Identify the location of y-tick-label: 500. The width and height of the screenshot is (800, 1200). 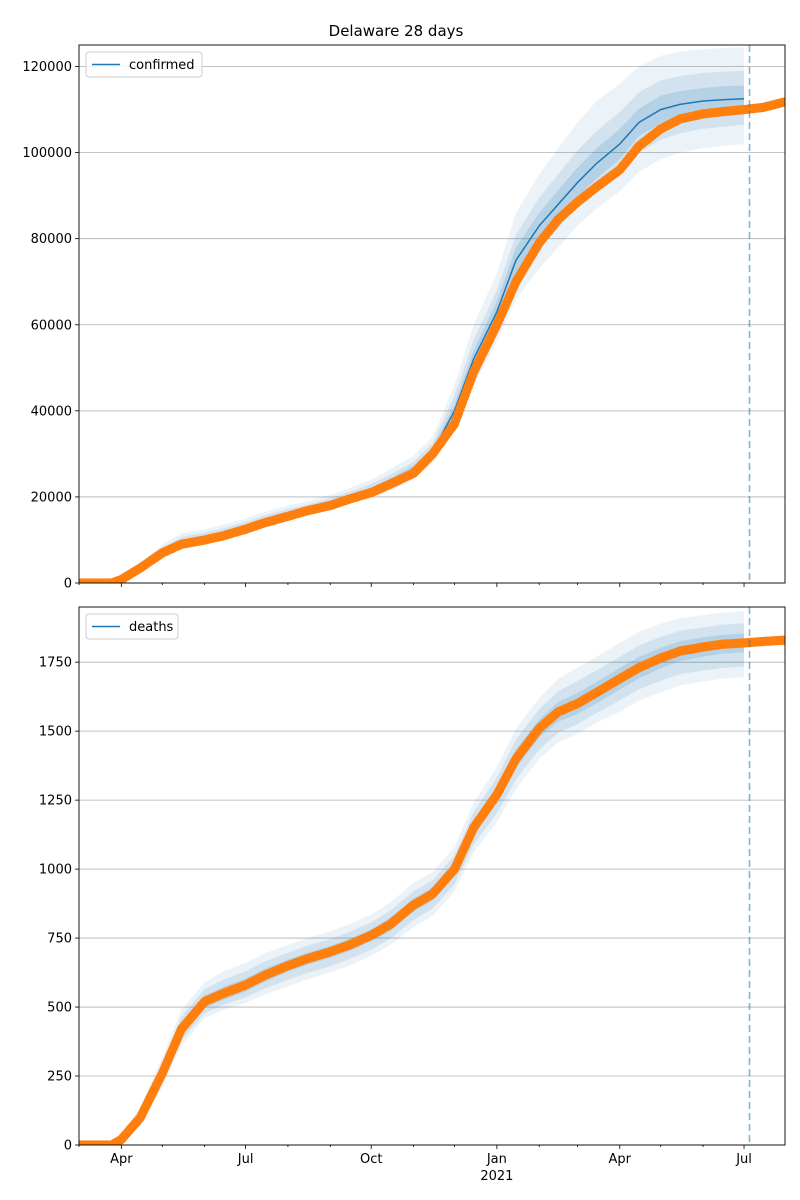
(59, 1008).